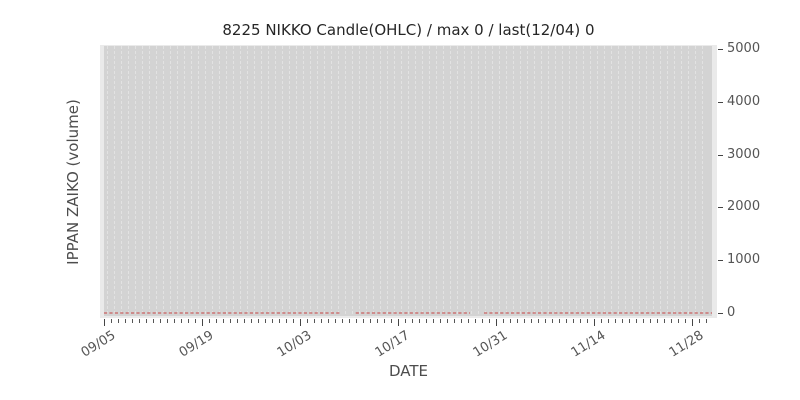  What do you see at coordinates (744, 154) in the screenshot?
I see `y-tick-label: 3000` at bounding box center [744, 154].